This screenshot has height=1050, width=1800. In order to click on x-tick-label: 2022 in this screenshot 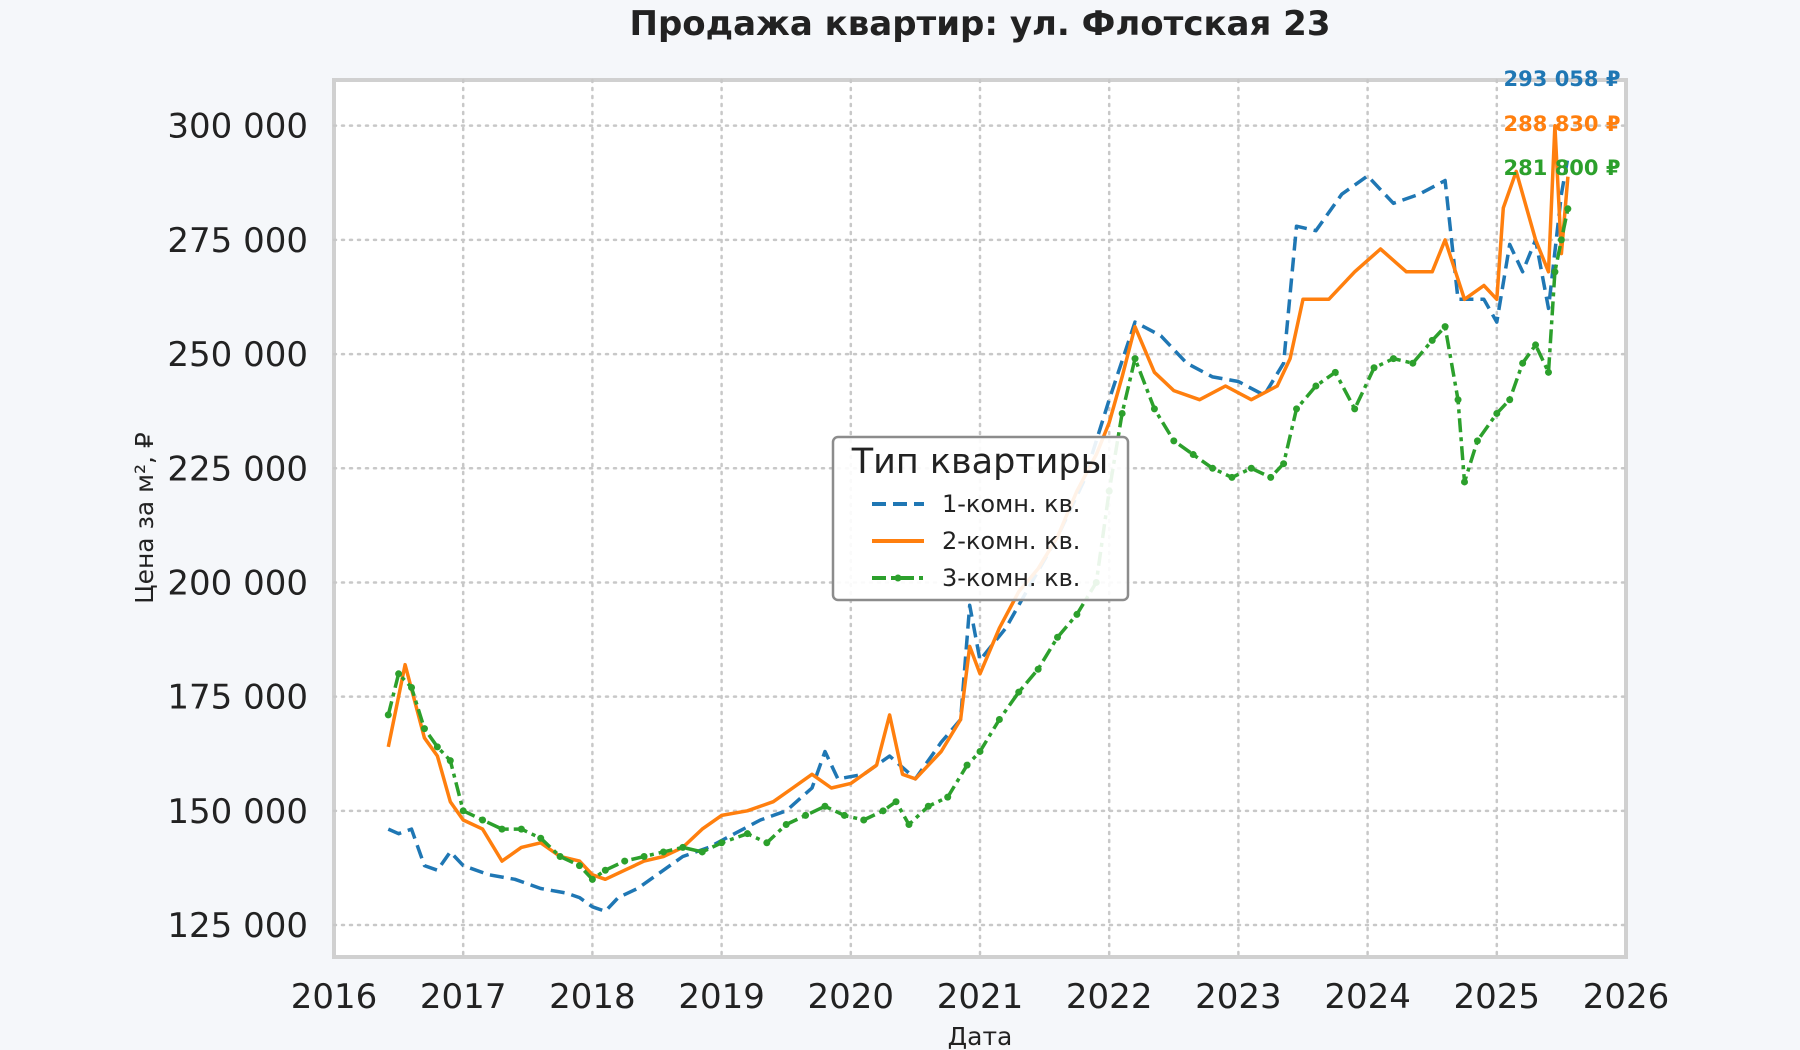, I will do `click(1109, 997)`.